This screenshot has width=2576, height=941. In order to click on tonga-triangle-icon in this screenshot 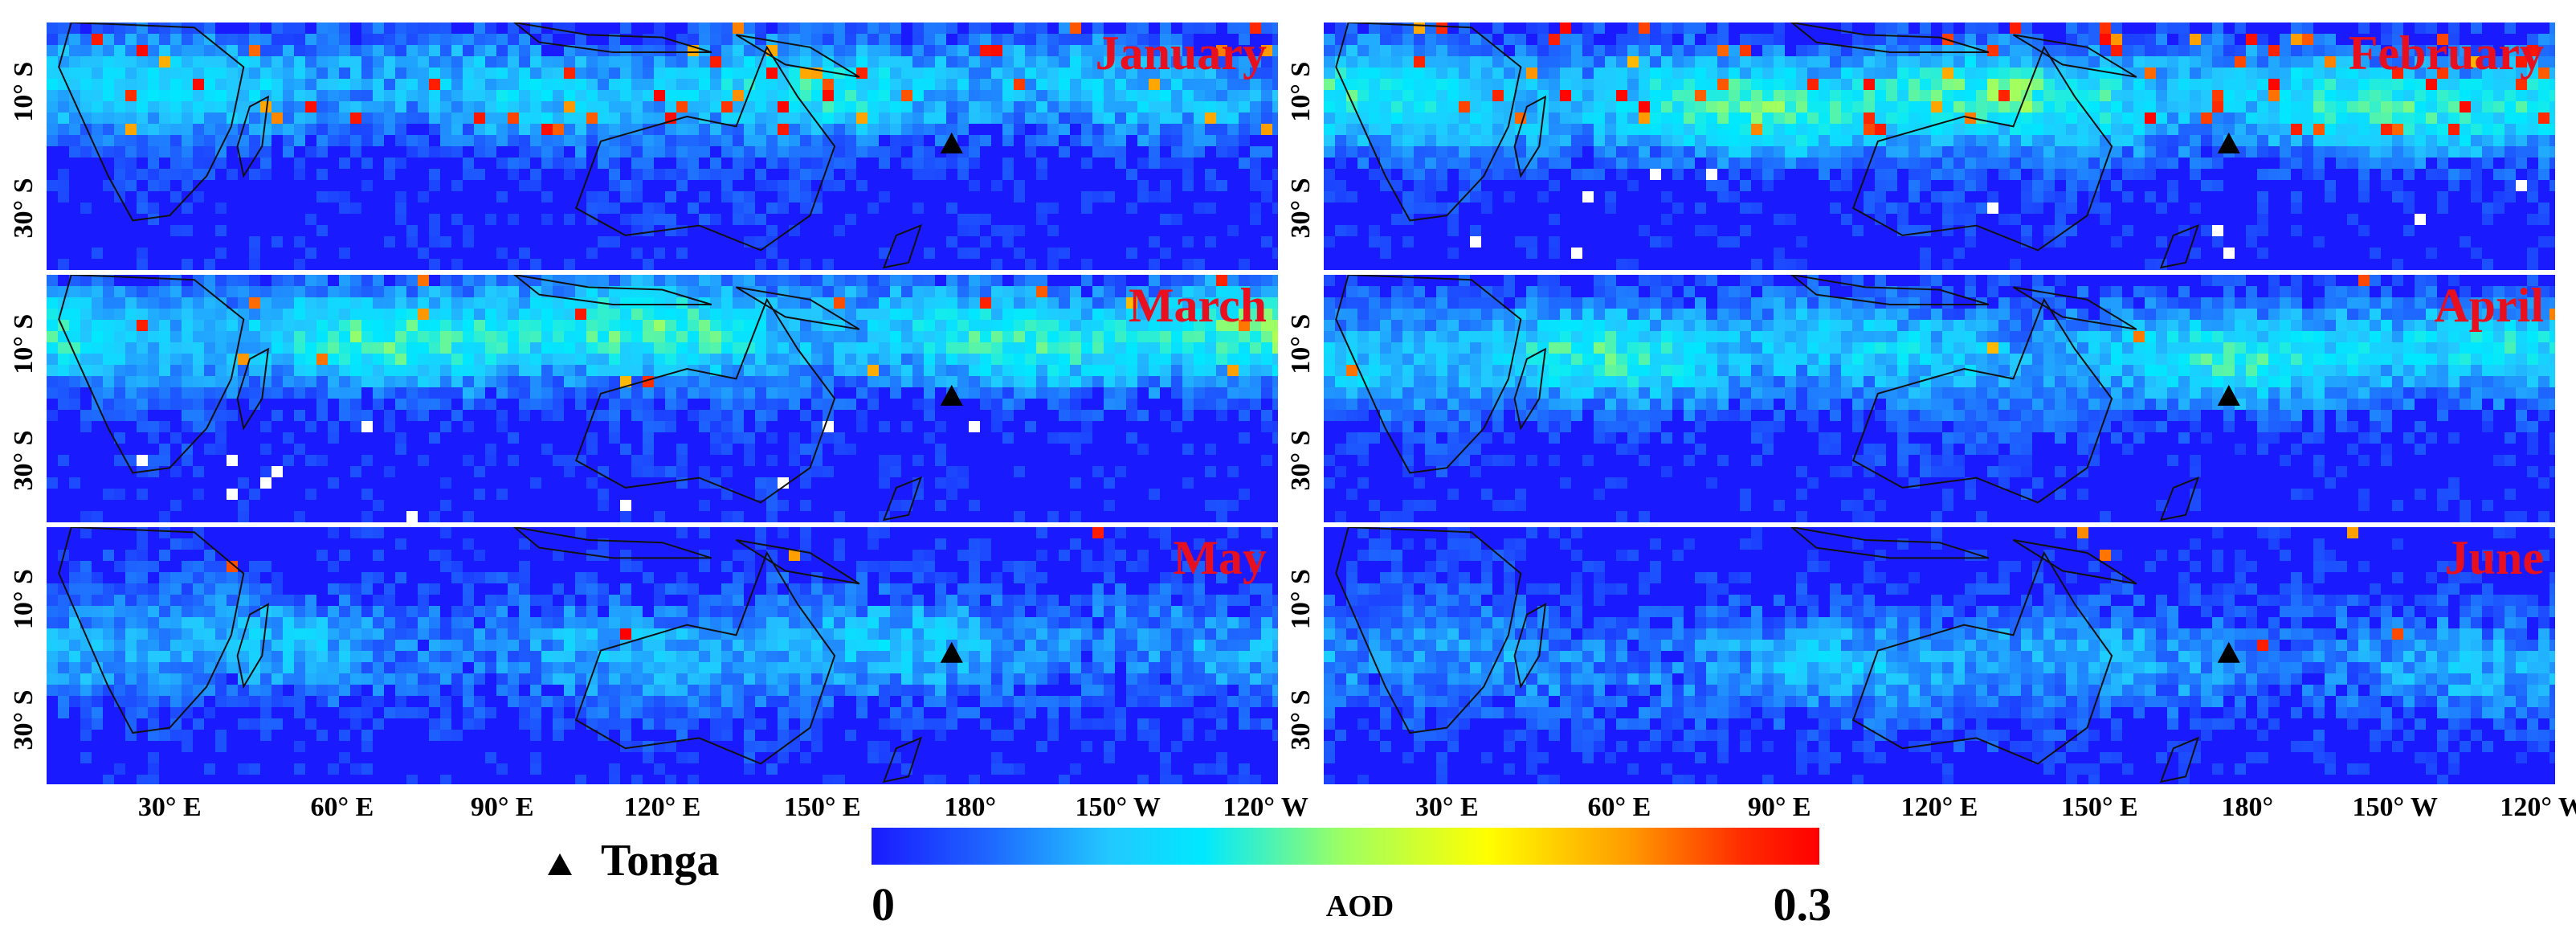, I will do `click(560, 864)`.